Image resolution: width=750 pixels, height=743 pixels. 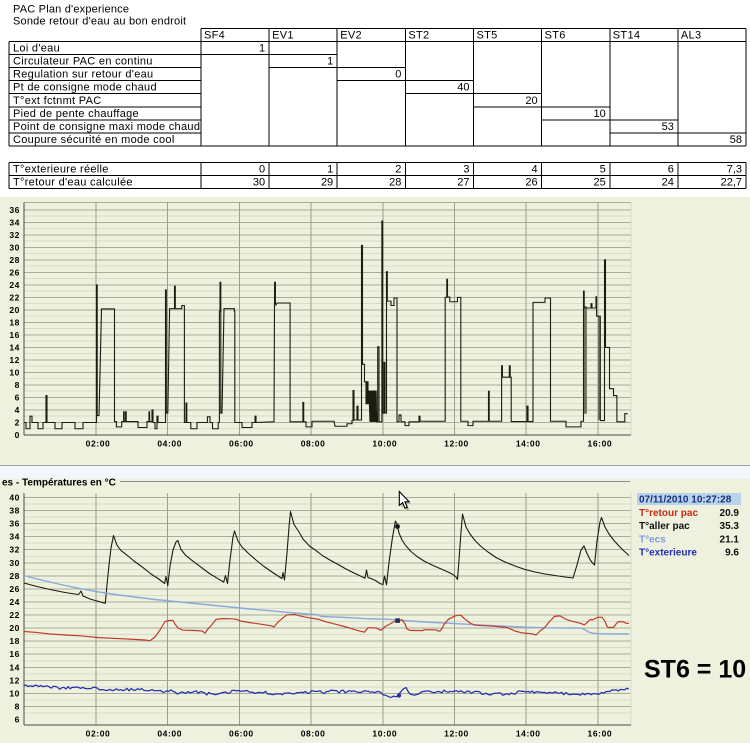 What do you see at coordinates (76, 114) in the screenshot?
I see `svg-text: Pied de pente chauffage` at bounding box center [76, 114].